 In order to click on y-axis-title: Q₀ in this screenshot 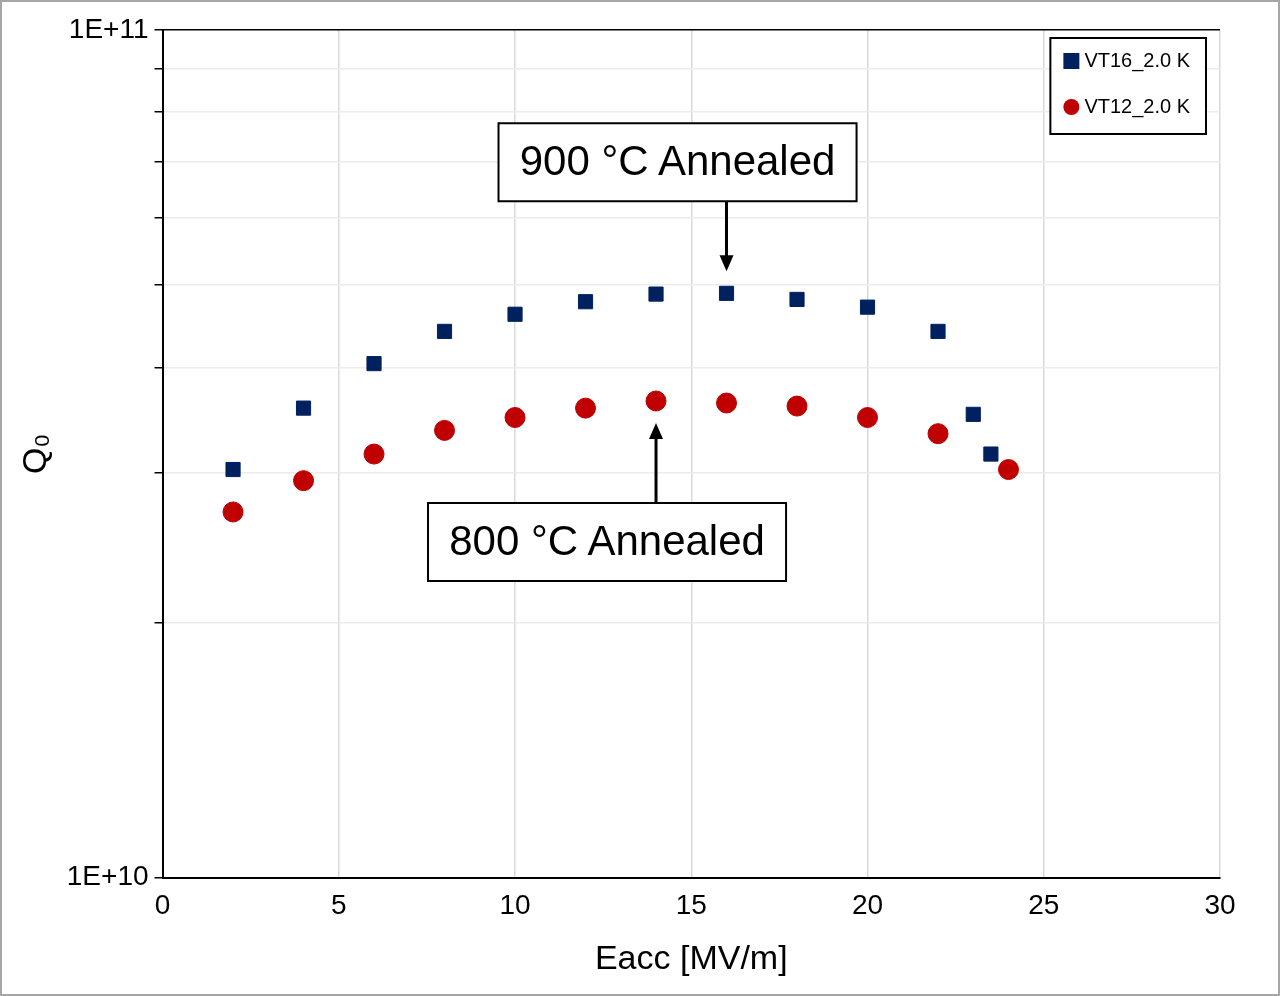, I will do `click(33, 454)`.